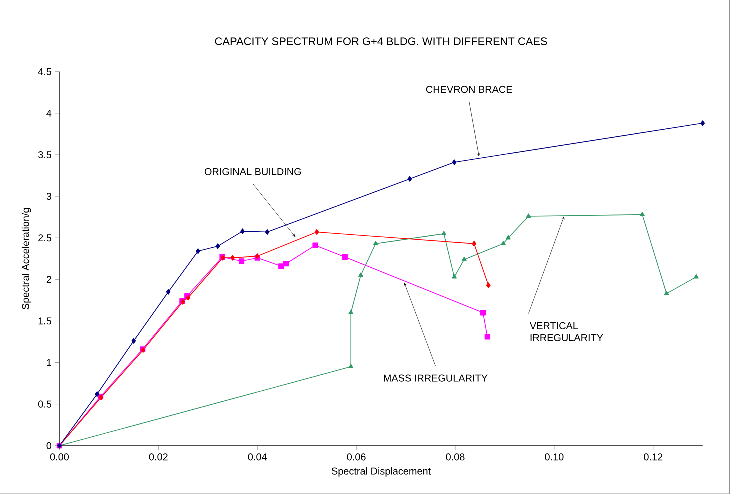  What do you see at coordinates (381, 42) in the screenshot?
I see `chart-title: CAPACITY SPECTRUM FOR G+4 BLDG. WITH DIFFERENT CAES` at bounding box center [381, 42].